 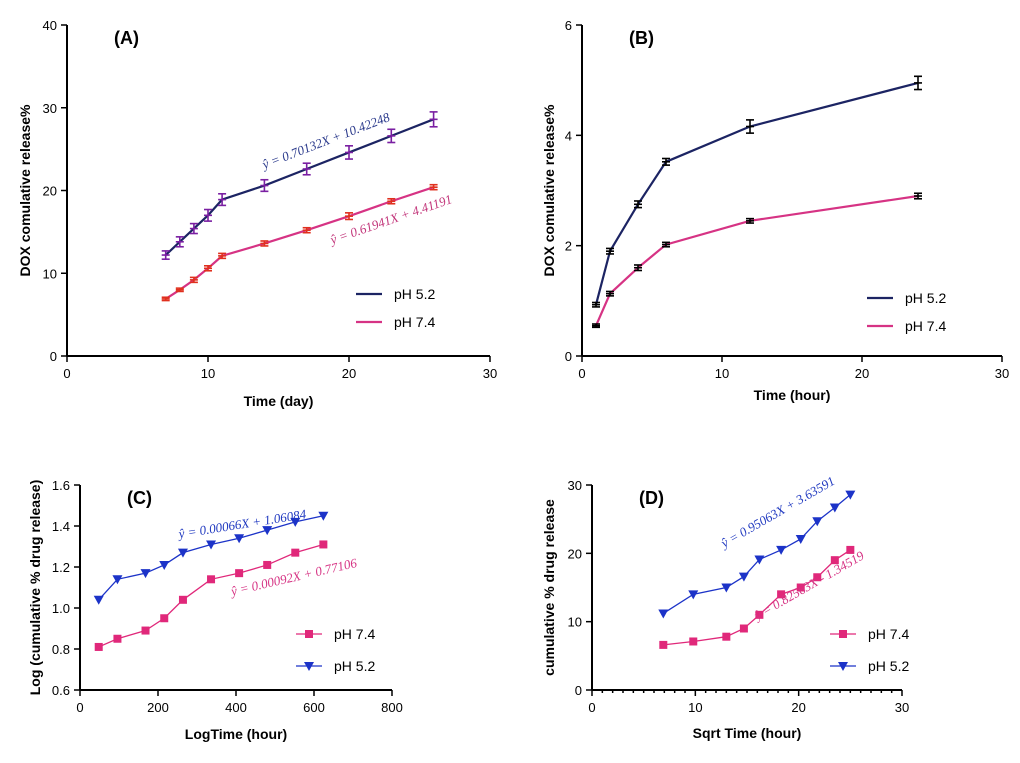 What do you see at coordinates (61, 526) in the screenshot?
I see `y-tick-label: 1.4` at bounding box center [61, 526].